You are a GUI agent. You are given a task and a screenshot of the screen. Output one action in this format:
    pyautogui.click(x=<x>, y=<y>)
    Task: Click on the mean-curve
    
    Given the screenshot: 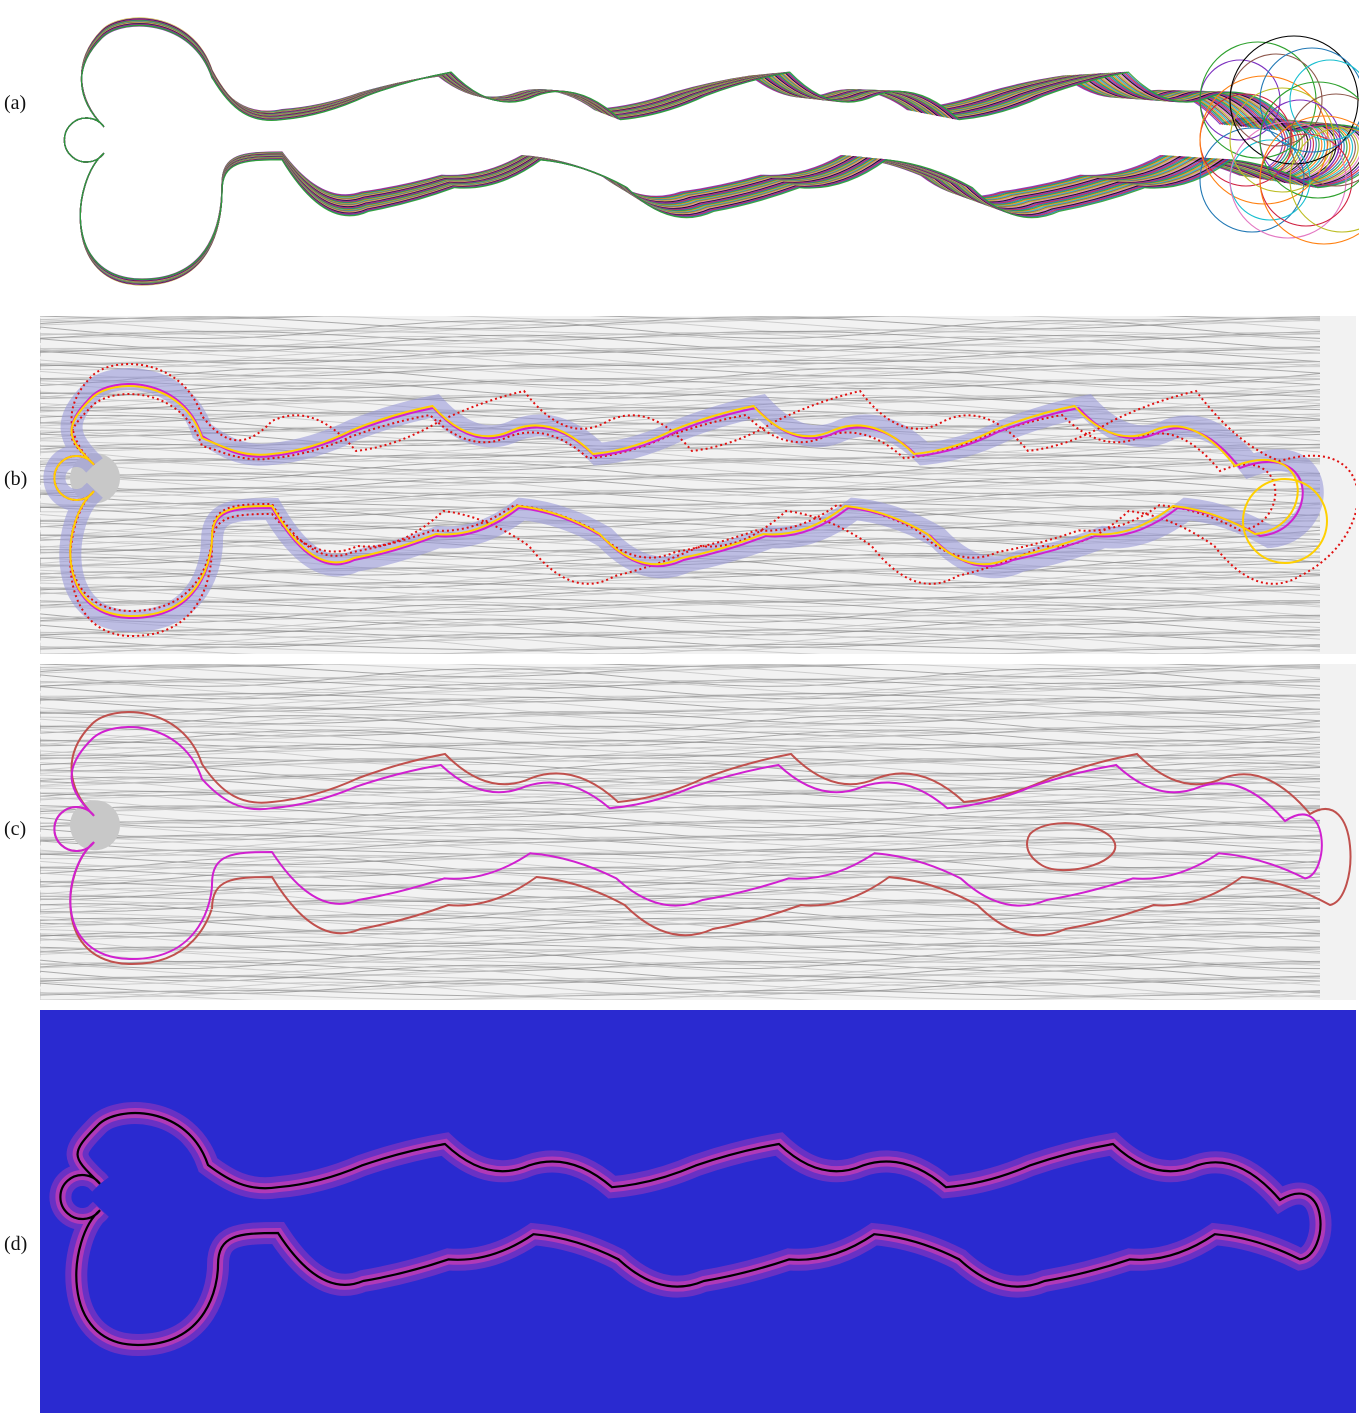 What is the action you would take?
    pyautogui.click(x=676, y=501)
    